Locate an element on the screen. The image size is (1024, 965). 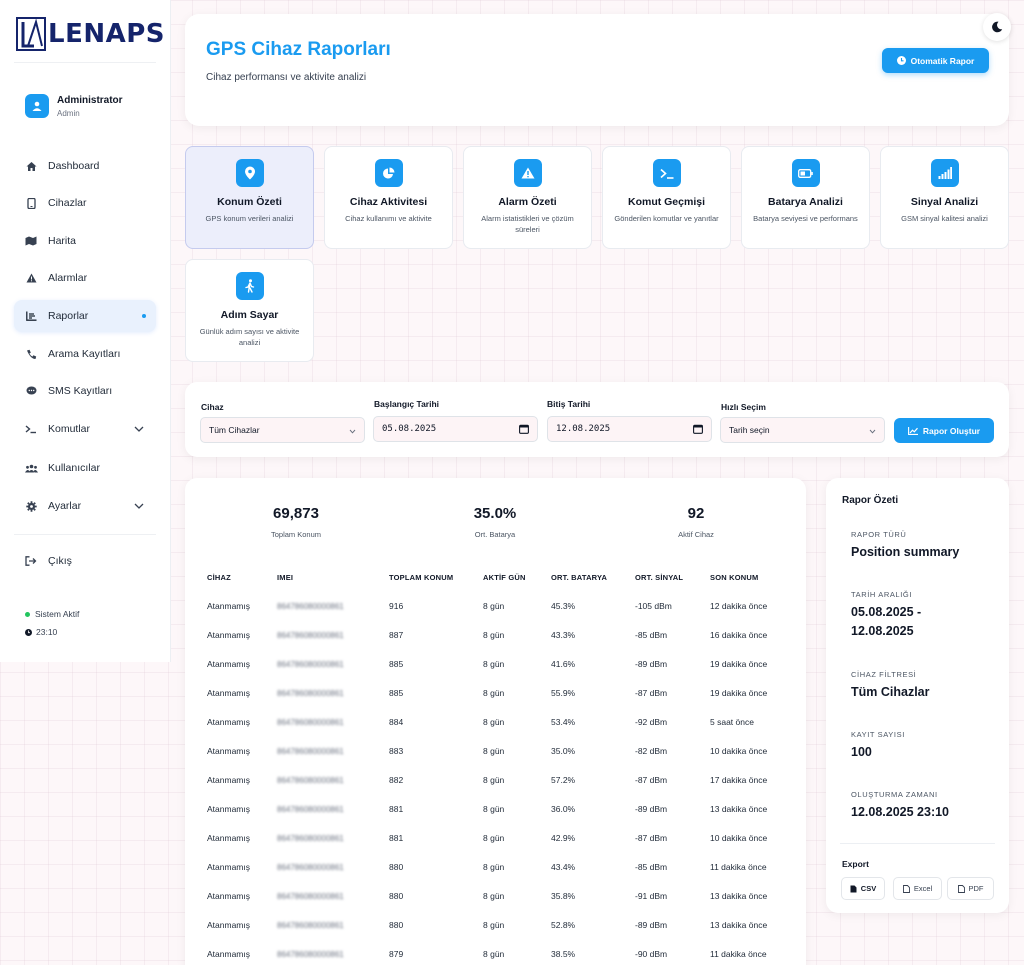
end-date-input: 12.08.2025 is located at coordinates (629, 429).